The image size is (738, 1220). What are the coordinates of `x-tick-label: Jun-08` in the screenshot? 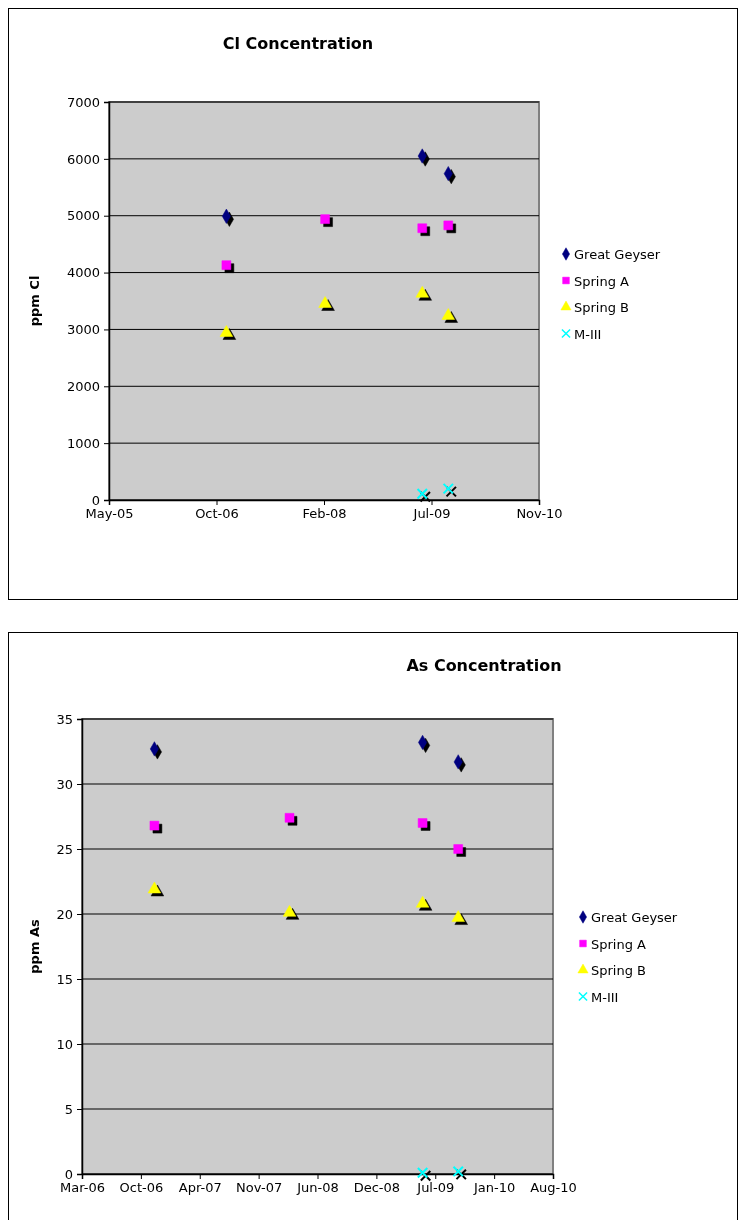 It's located at (317, 1188).